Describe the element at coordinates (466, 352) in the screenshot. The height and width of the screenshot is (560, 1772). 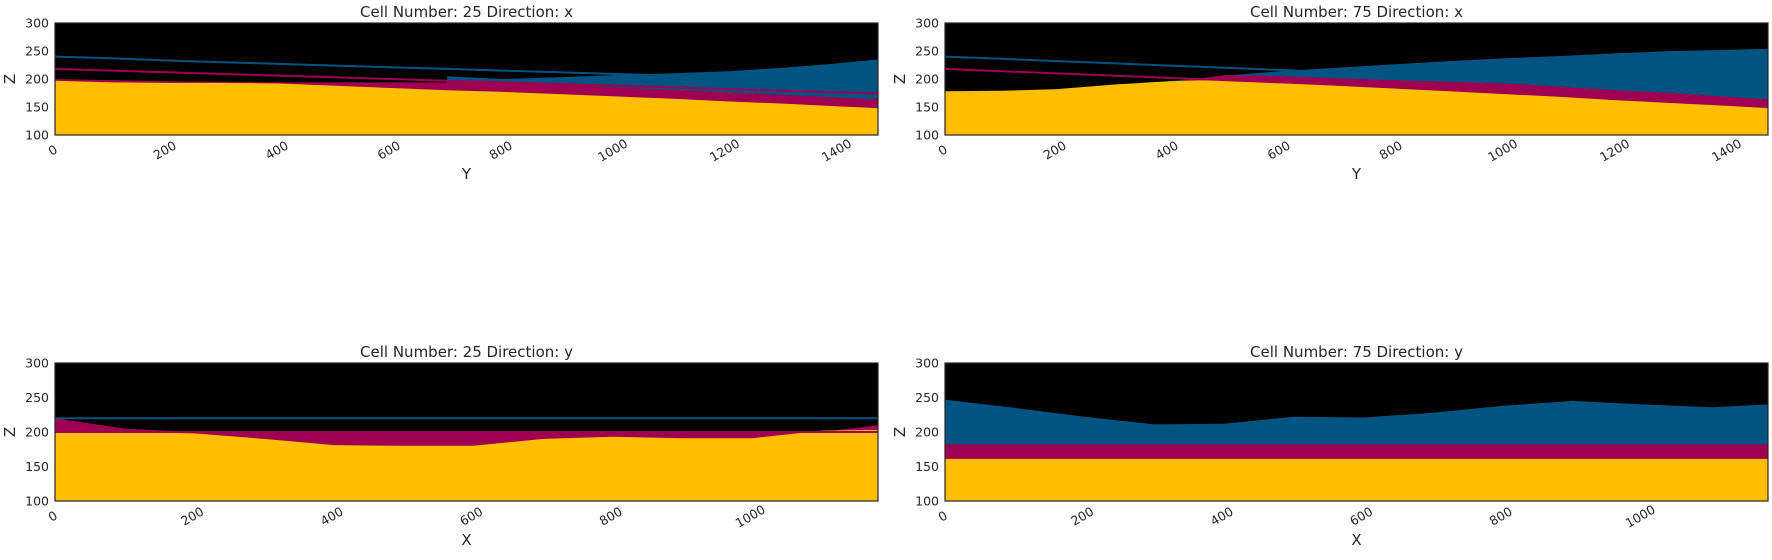
I see `subplot-title: Cell Number: 25 Direction: y` at that location.